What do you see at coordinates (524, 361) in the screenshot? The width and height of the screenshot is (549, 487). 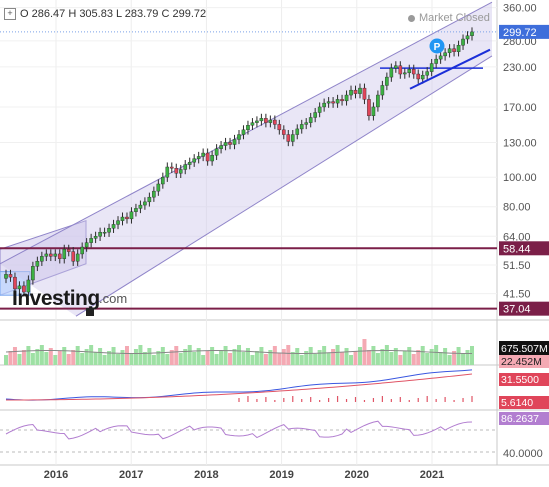 I see `volume2-marker-box` at bounding box center [524, 361].